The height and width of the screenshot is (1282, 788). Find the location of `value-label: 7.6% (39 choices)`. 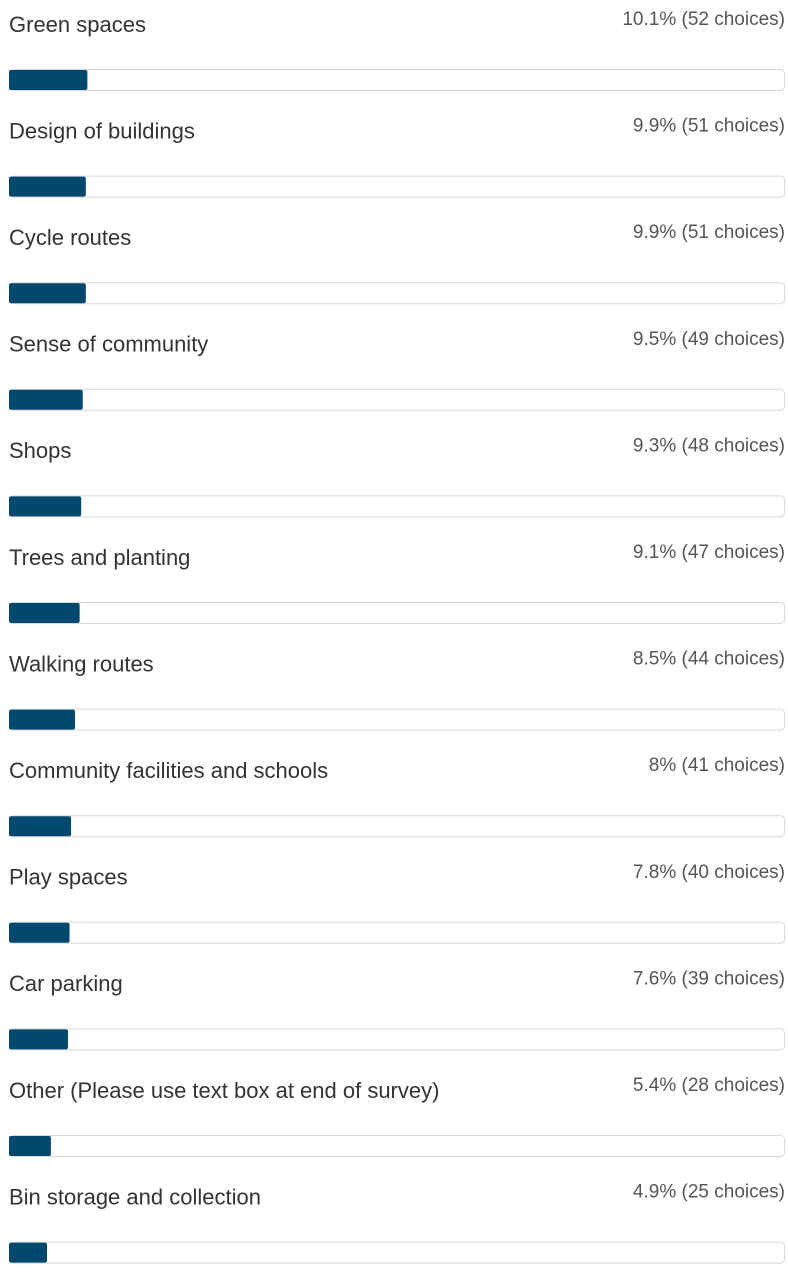

value-label: 7.6% (39 choices) is located at coordinates (709, 978).